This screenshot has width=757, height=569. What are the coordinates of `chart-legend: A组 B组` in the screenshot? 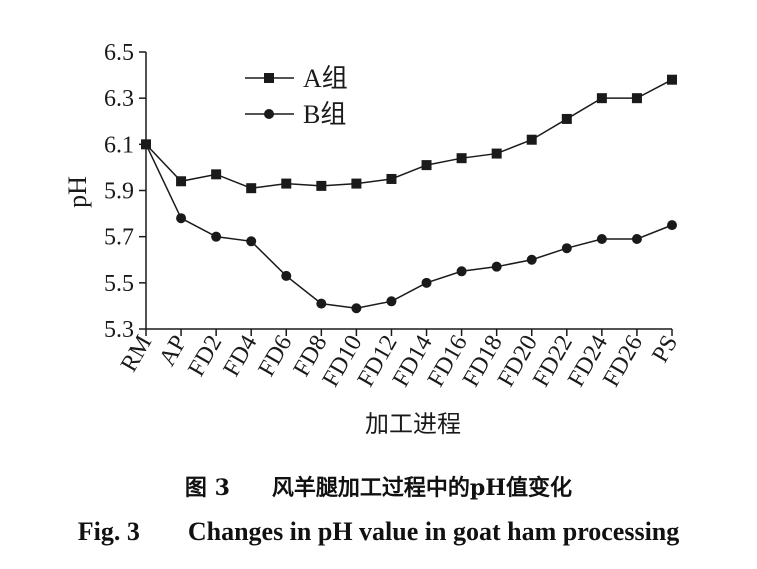 It's located at (296, 96).